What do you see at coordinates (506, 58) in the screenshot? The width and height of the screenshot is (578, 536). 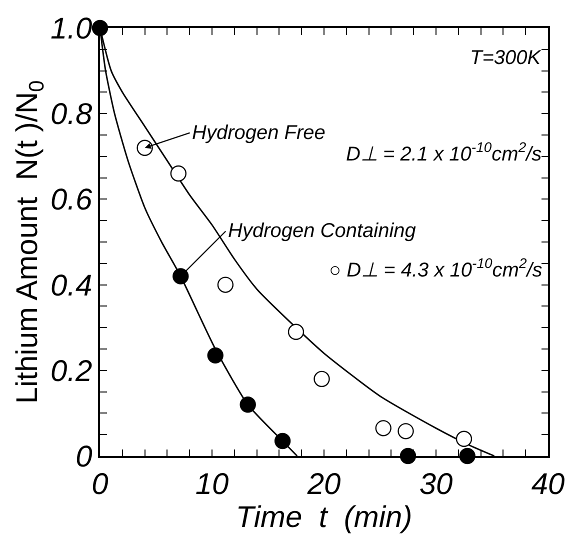 I see `annotation: T=300K` at bounding box center [506, 58].